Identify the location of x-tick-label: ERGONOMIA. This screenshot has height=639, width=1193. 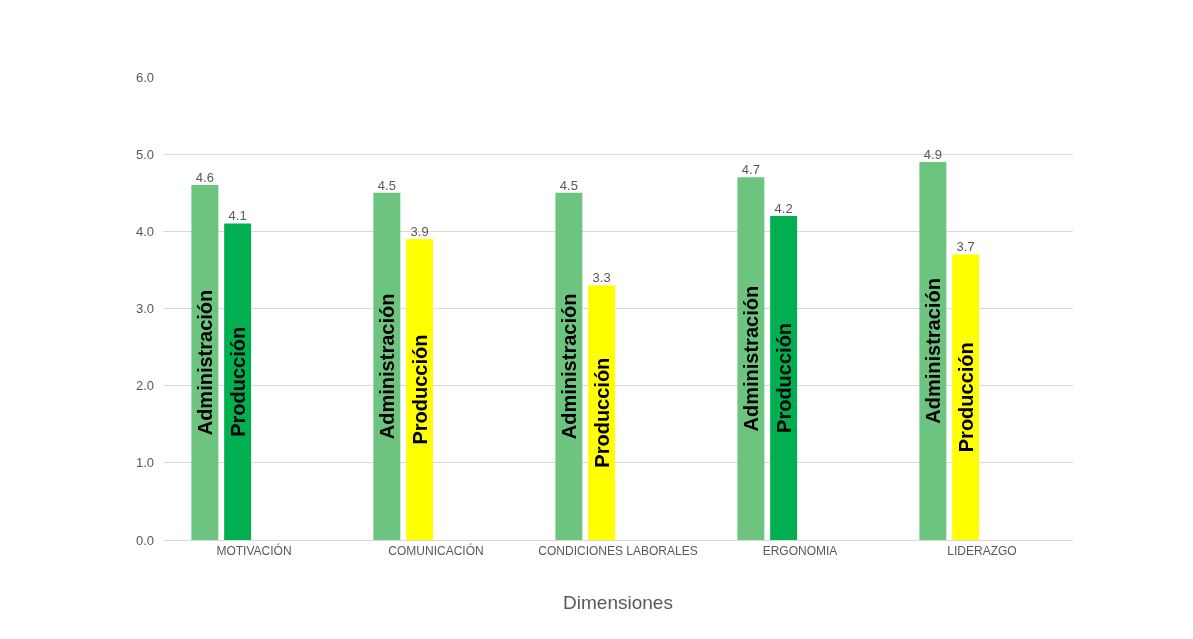
(800, 551).